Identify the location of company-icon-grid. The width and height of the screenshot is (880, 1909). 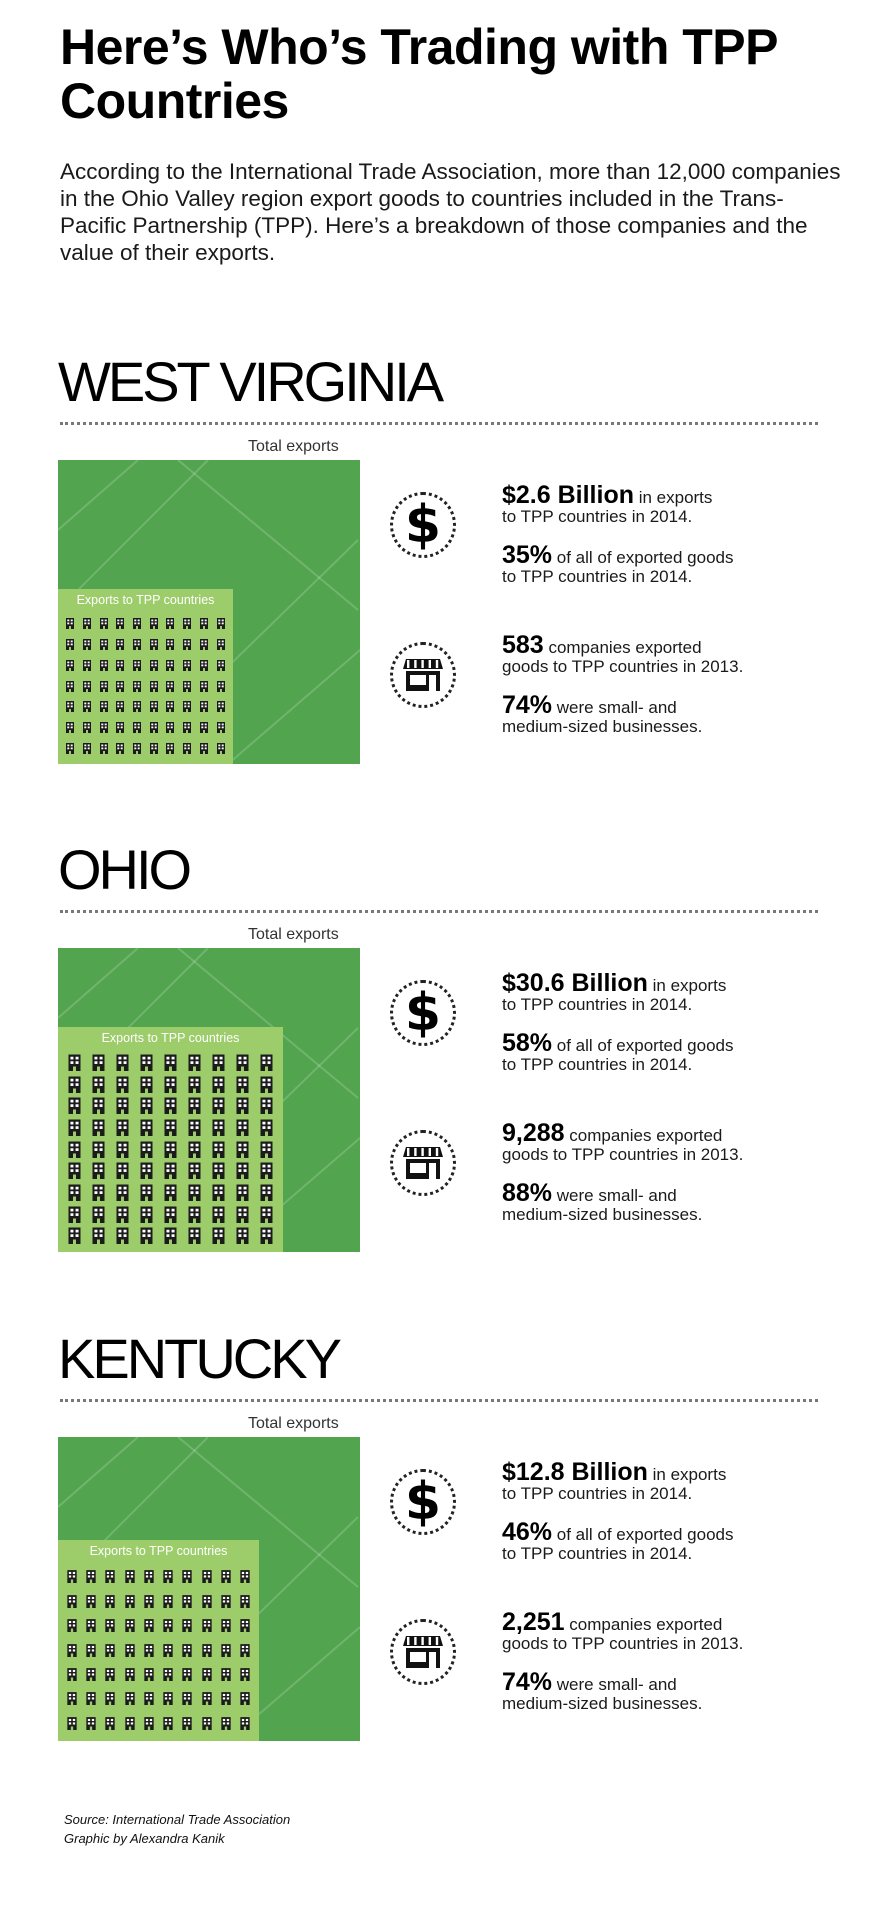
(158, 1649).